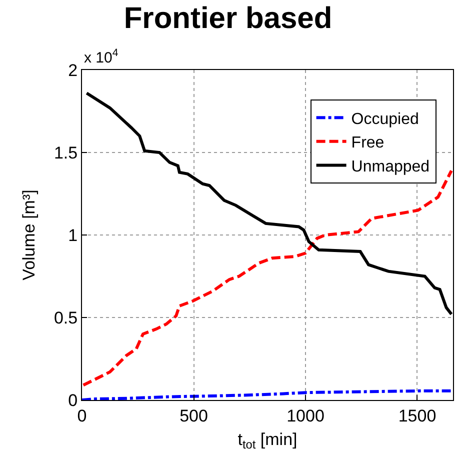 The width and height of the screenshot is (456, 466). What do you see at coordinates (73, 70) in the screenshot?
I see `y-tick-label: 2` at bounding box center [73, 70].